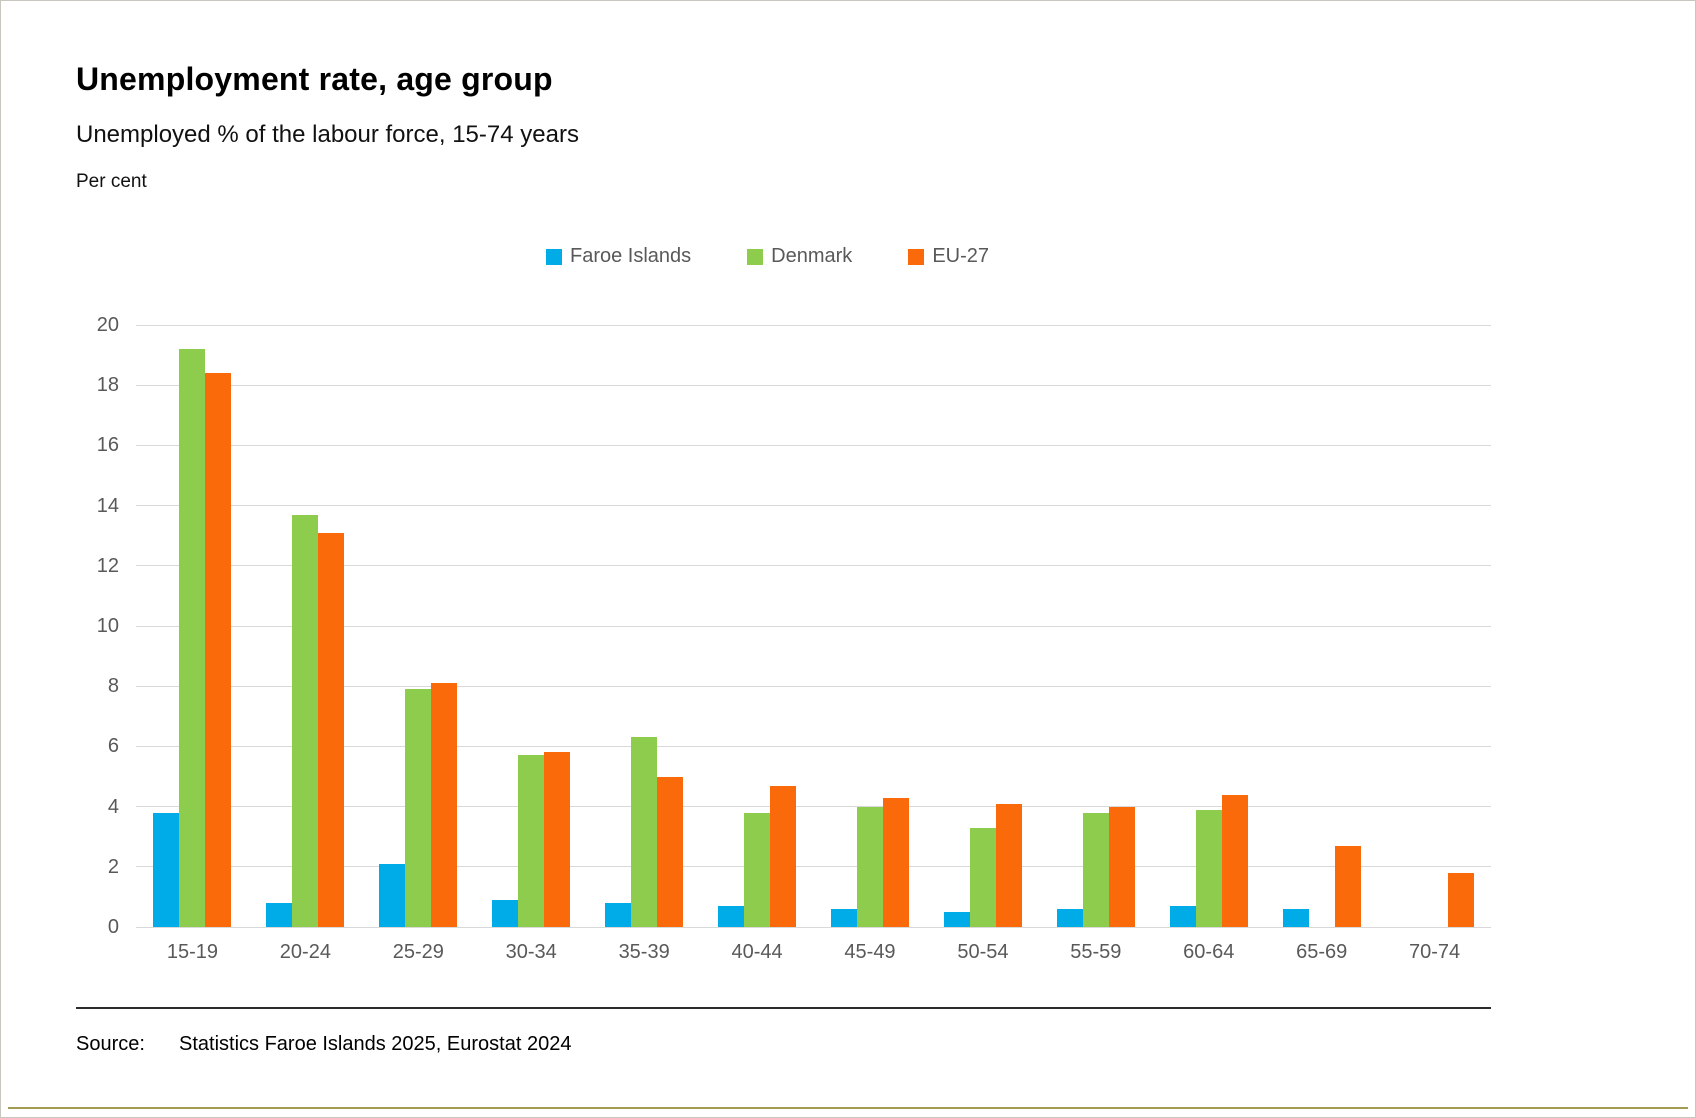  I want to click on y-tick-label-6: 6, so click(113, 746).